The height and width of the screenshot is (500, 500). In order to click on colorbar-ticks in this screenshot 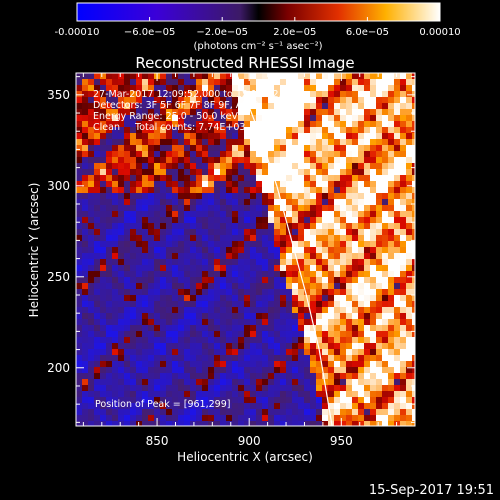, I will do `click(258, 12)`.